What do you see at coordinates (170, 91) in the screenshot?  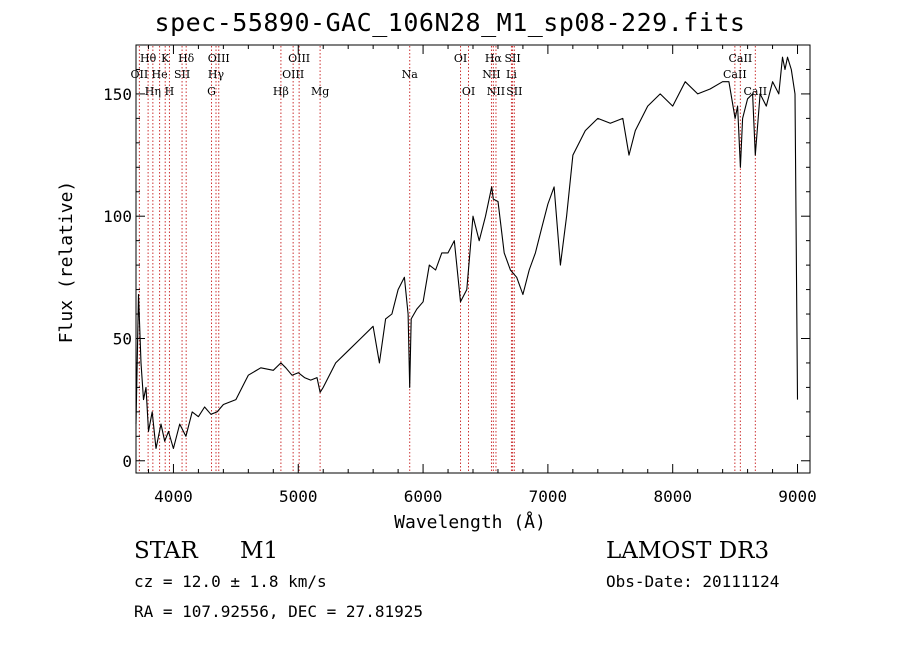 I see `line-marker-label-5: H` at bounding box center [170, 91].